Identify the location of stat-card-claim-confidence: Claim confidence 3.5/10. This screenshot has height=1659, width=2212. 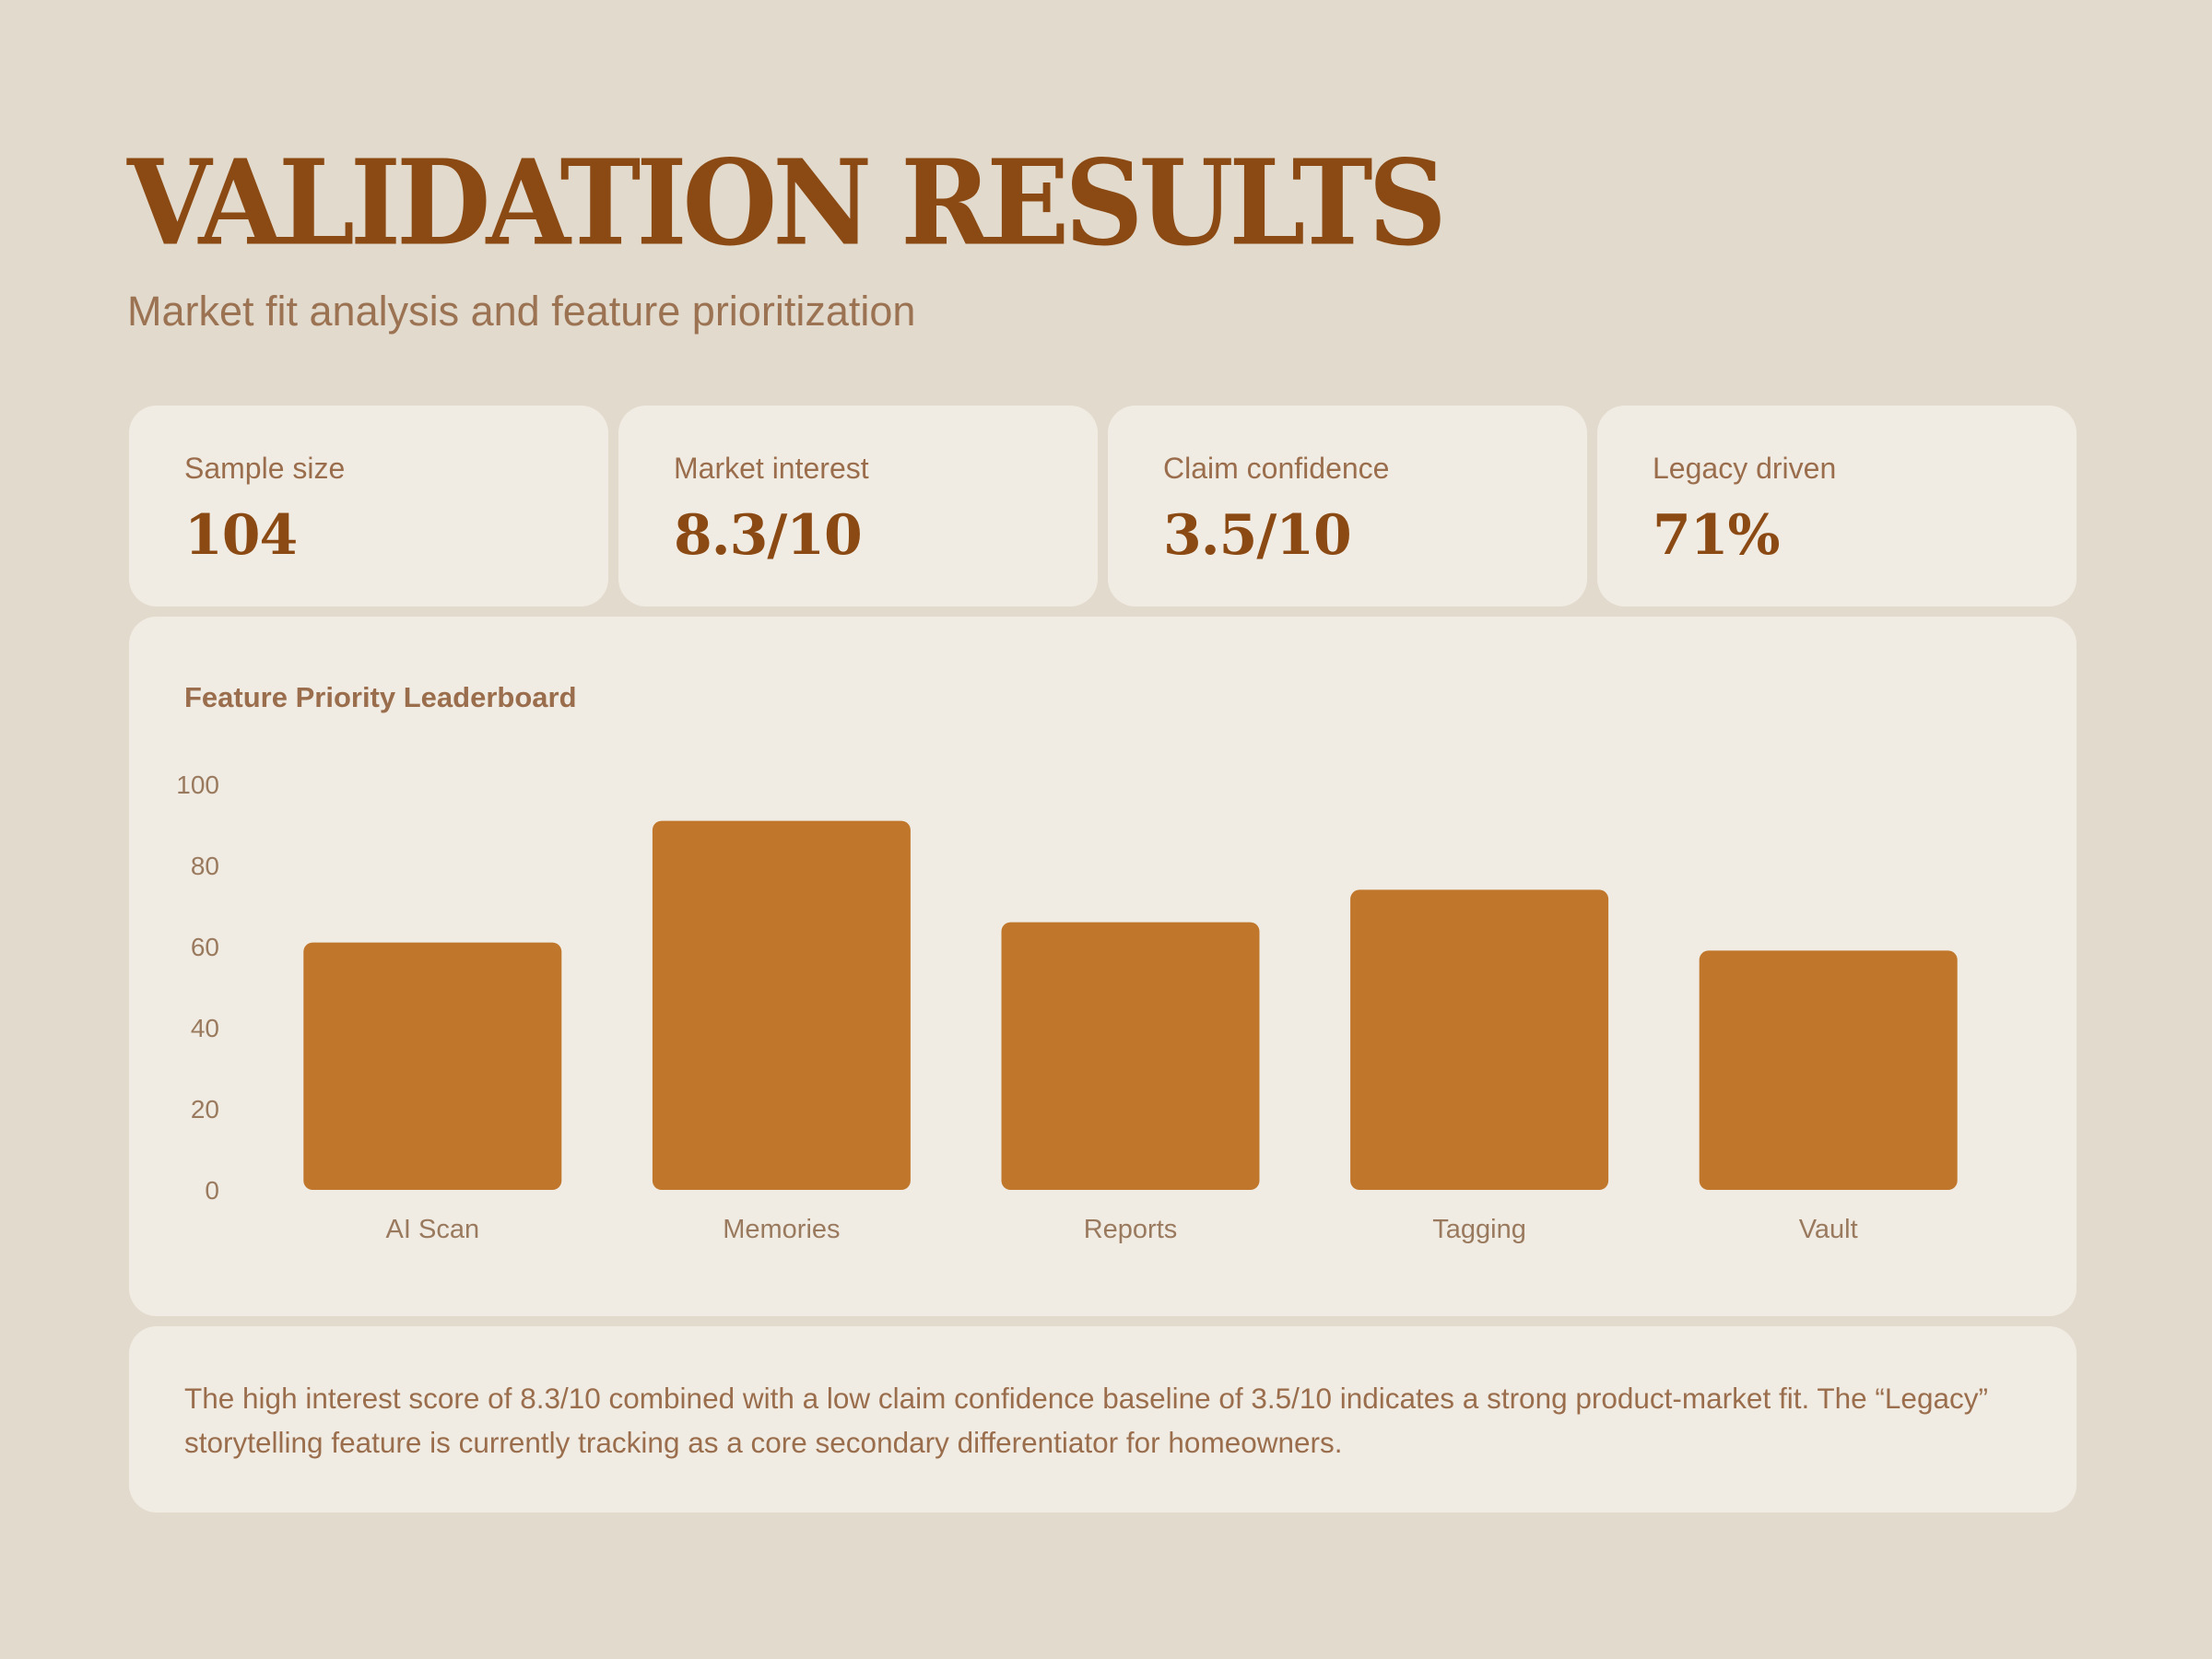
(1347, 506).